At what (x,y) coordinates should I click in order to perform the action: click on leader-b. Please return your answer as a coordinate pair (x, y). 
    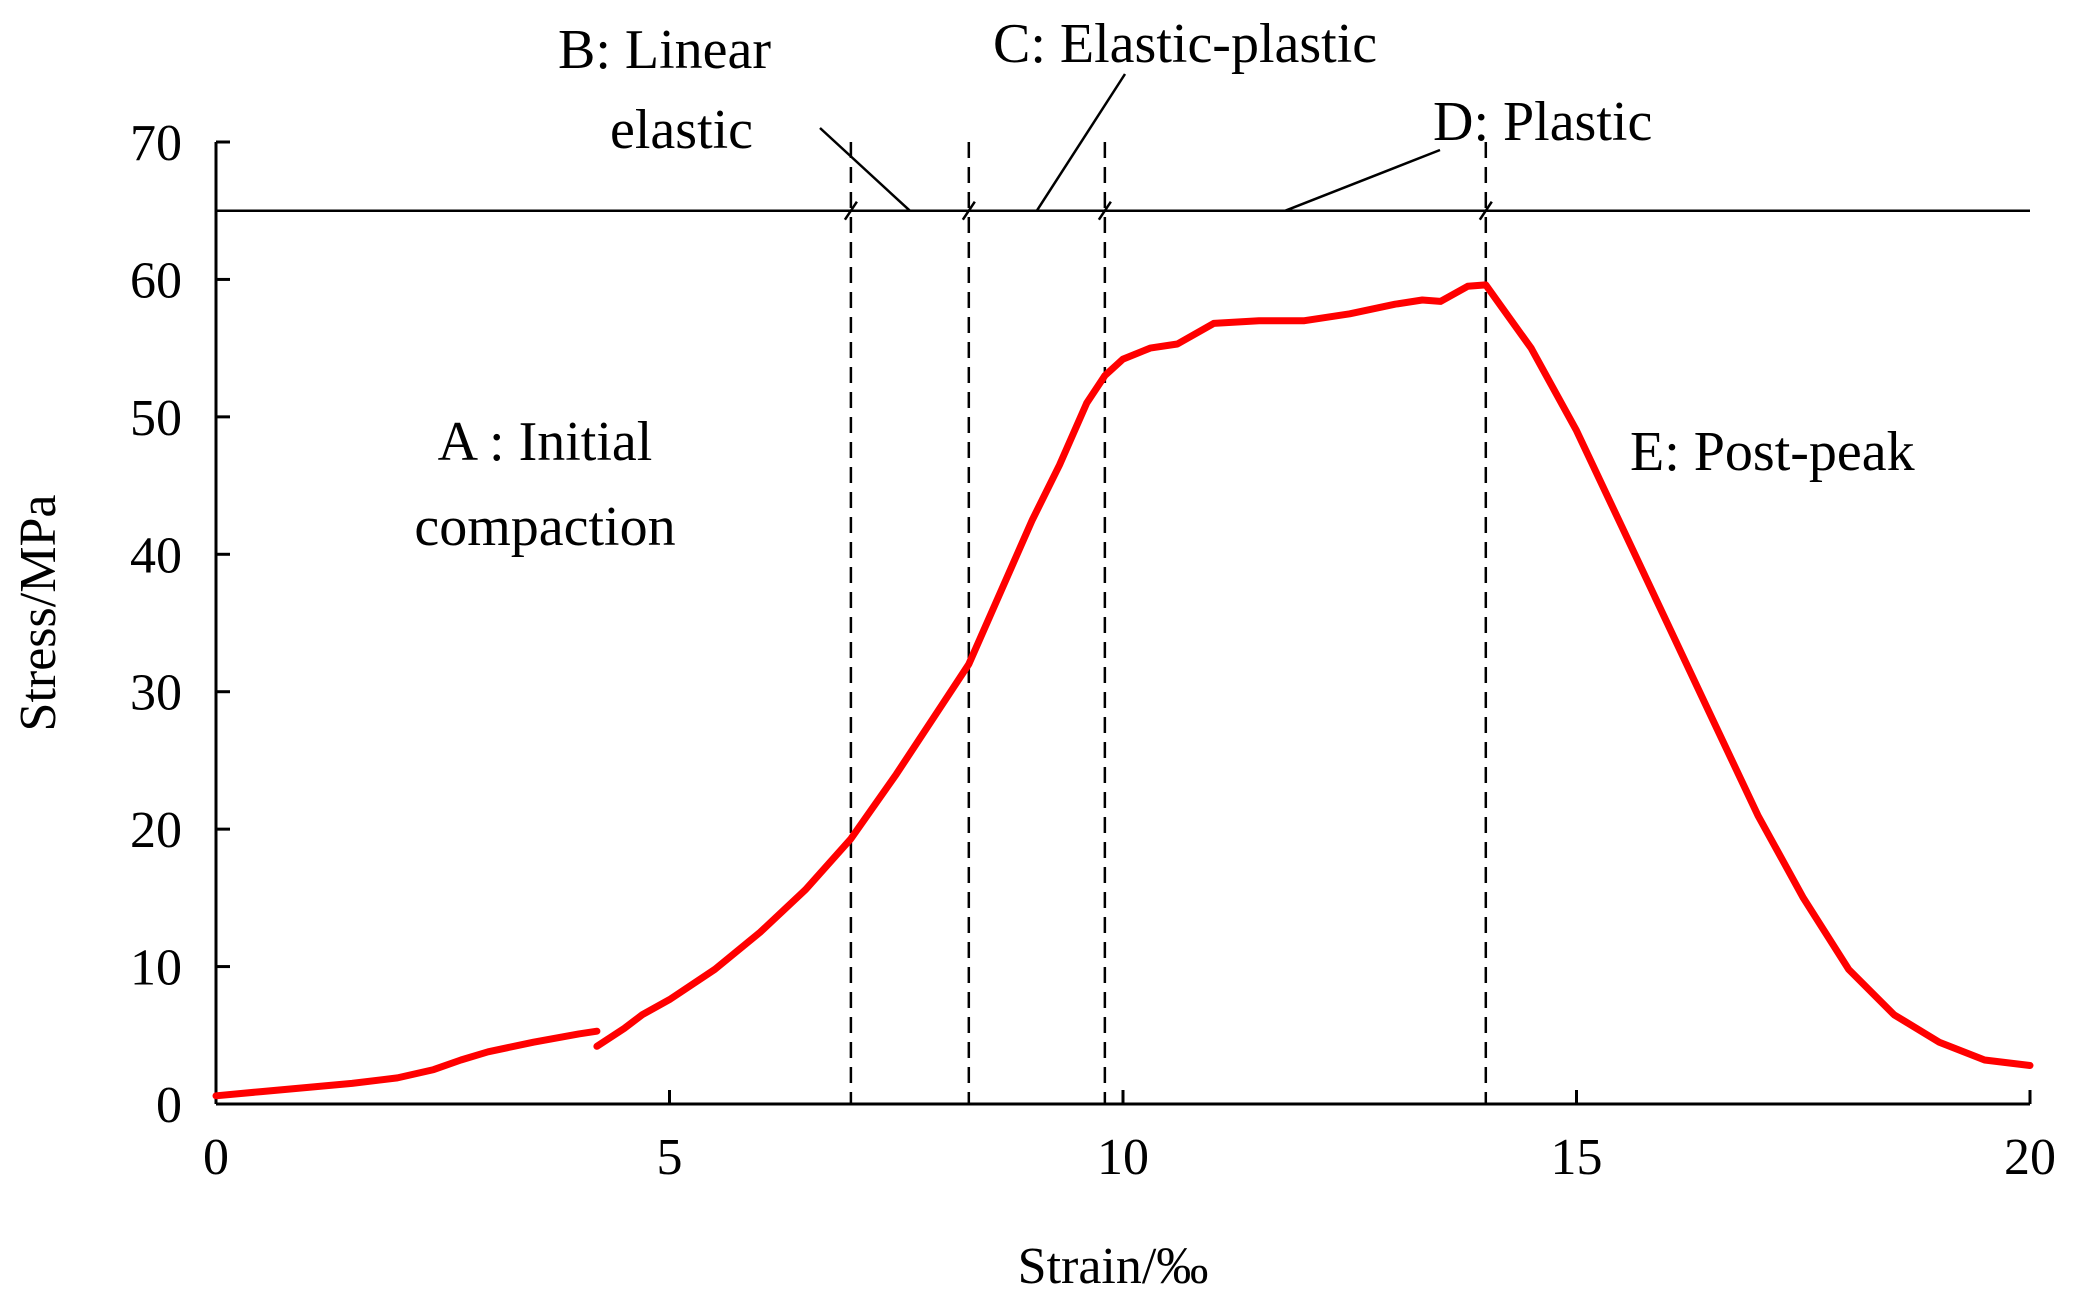
    Looking at the image, I should click on (865, 169).